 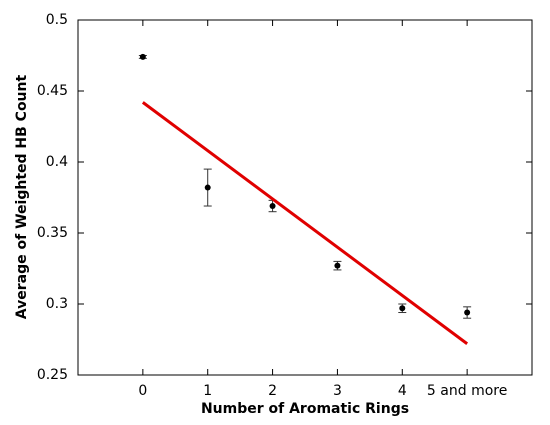 I want to click on y-tick-label: 0.4, so click(x=57, y=162).